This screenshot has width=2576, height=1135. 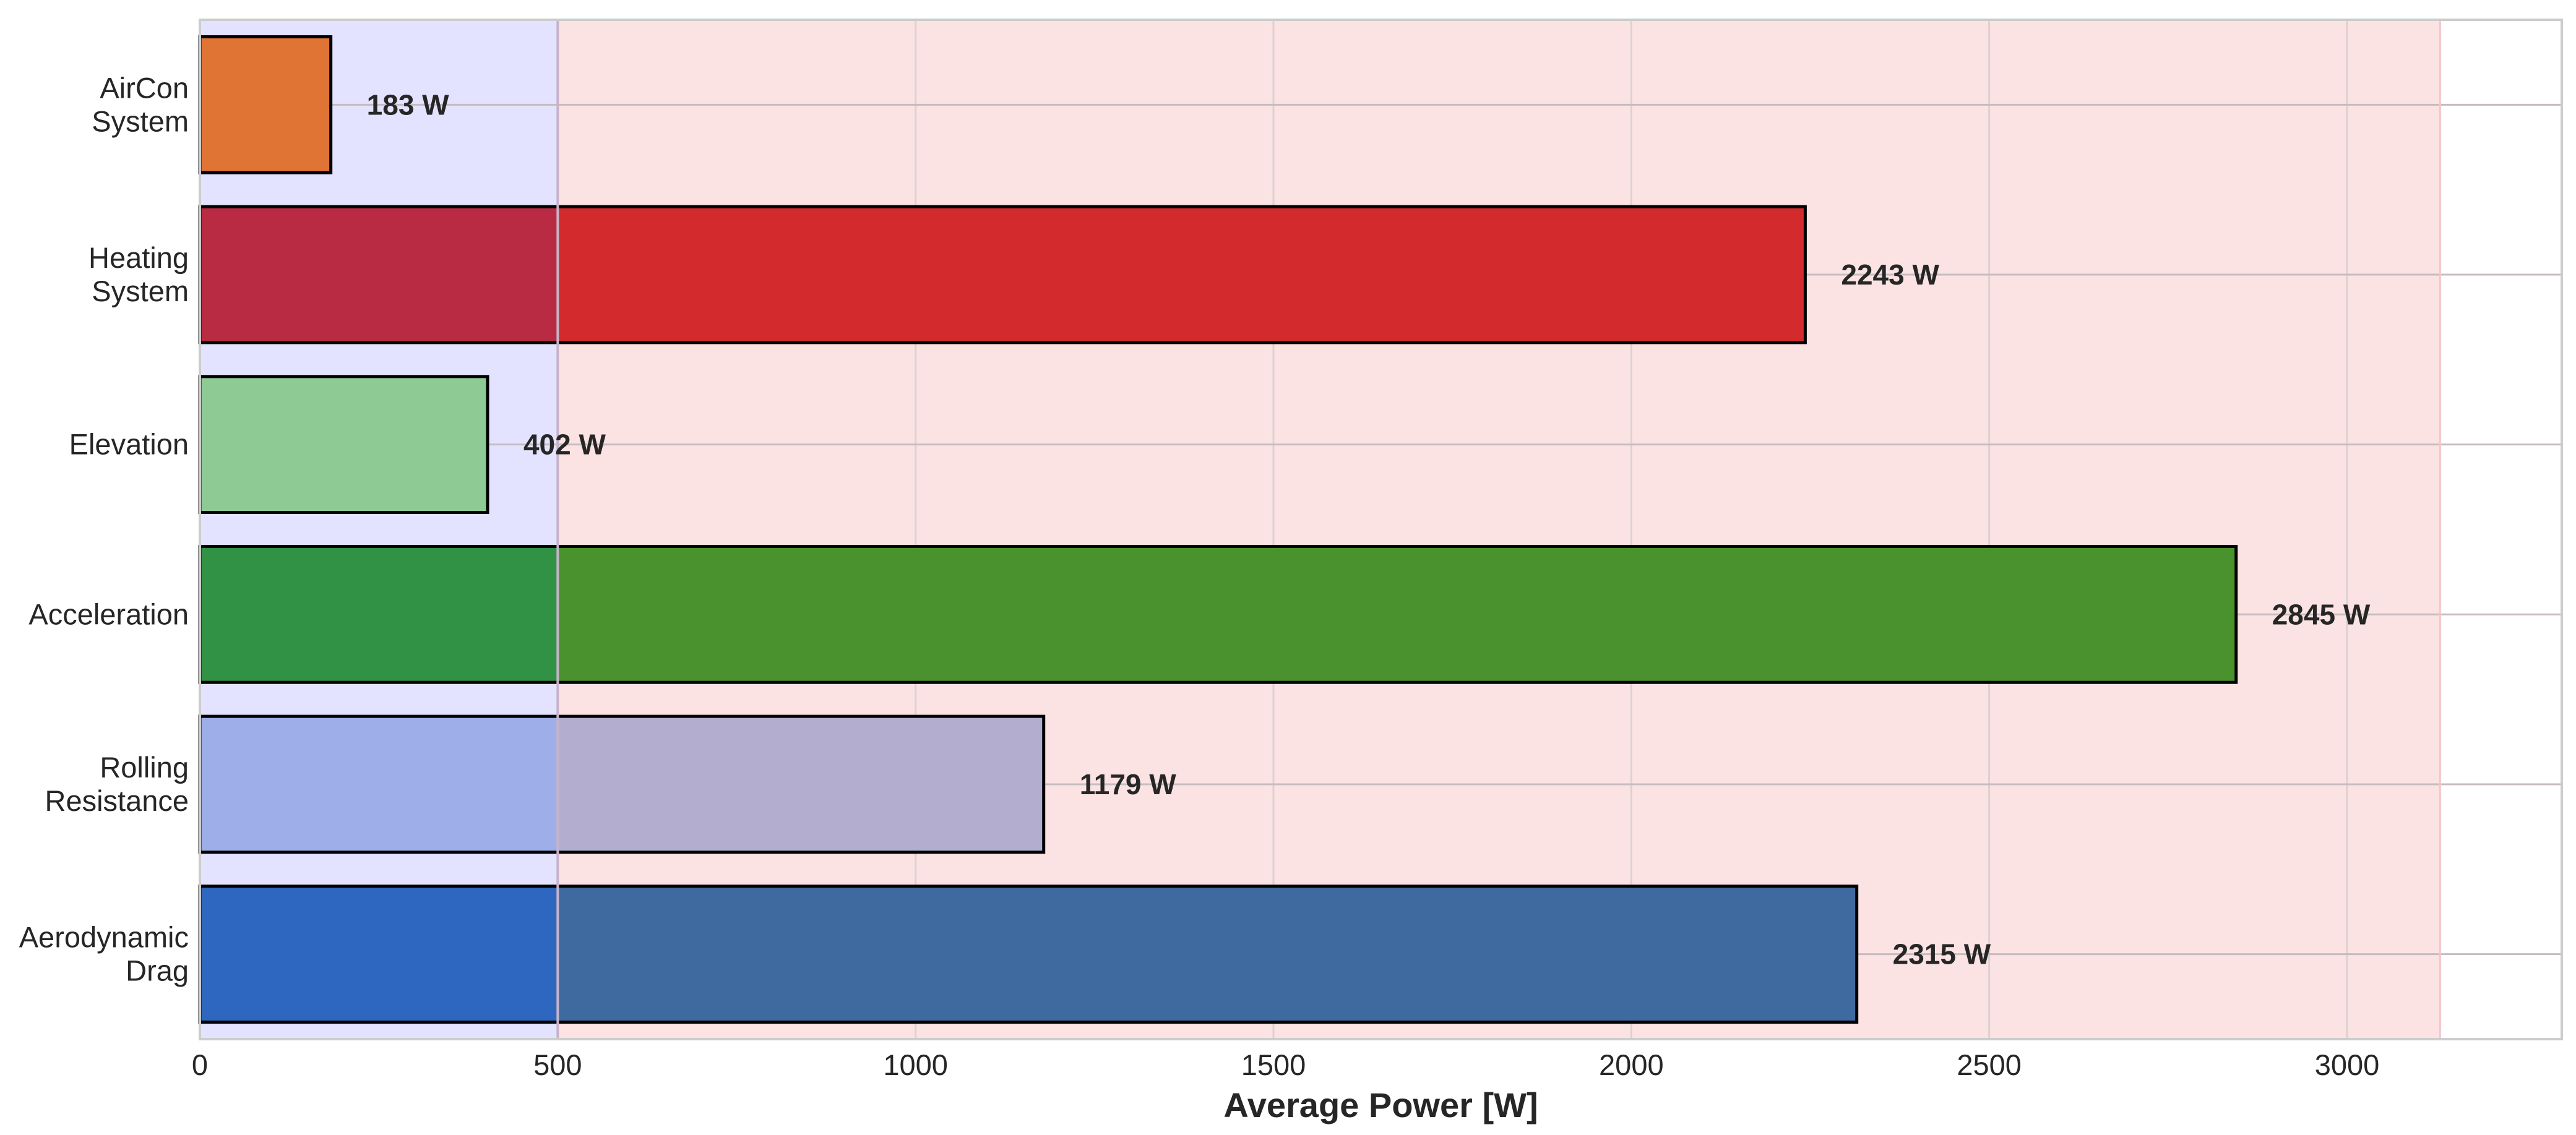 I want to click on y-tick-label: AirCon System, so click(x=140, y=104).